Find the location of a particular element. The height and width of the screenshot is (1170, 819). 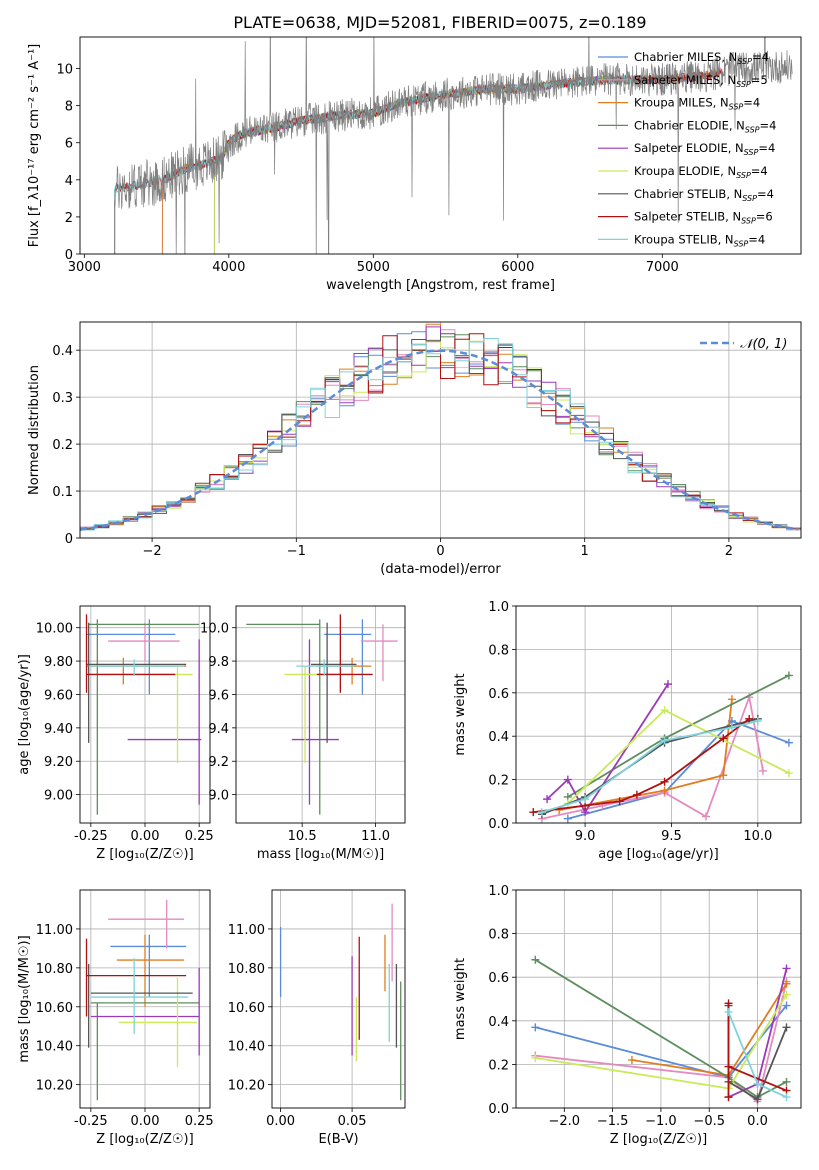

plot-area-weight_vs_Z is located at coordinates (661, 1030).